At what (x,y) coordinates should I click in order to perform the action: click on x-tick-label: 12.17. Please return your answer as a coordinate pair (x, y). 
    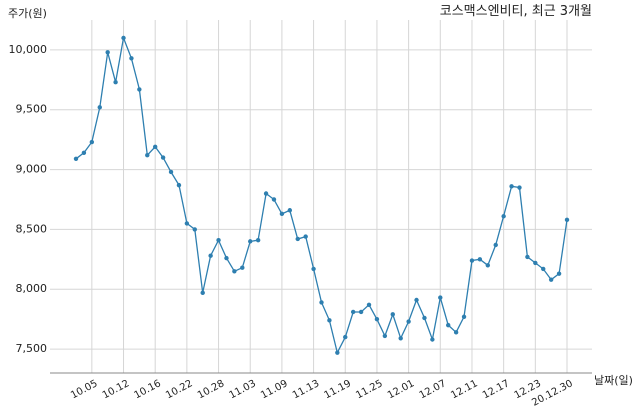
    Looking at the image, I should click on (496, 389).